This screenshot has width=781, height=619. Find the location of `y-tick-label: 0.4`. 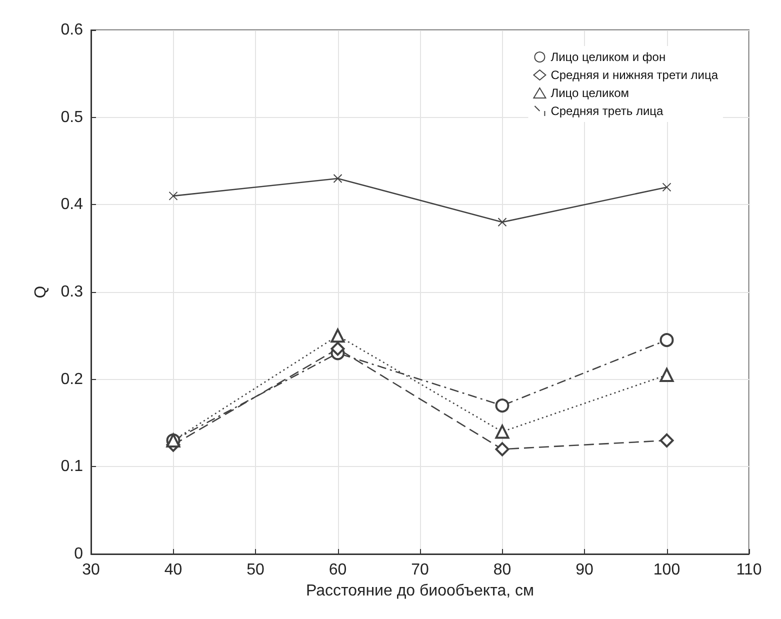

y-tick-label: 0.4 is located at coordinates (72, 205).